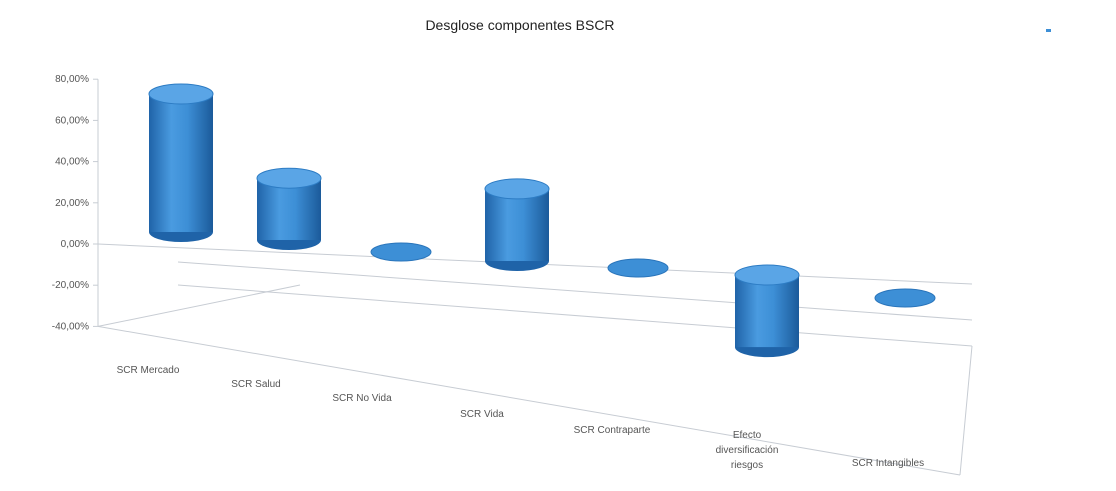 This screenshot has width=1116, height=491. I want to click on floor-right-edge, so click(966, 410).